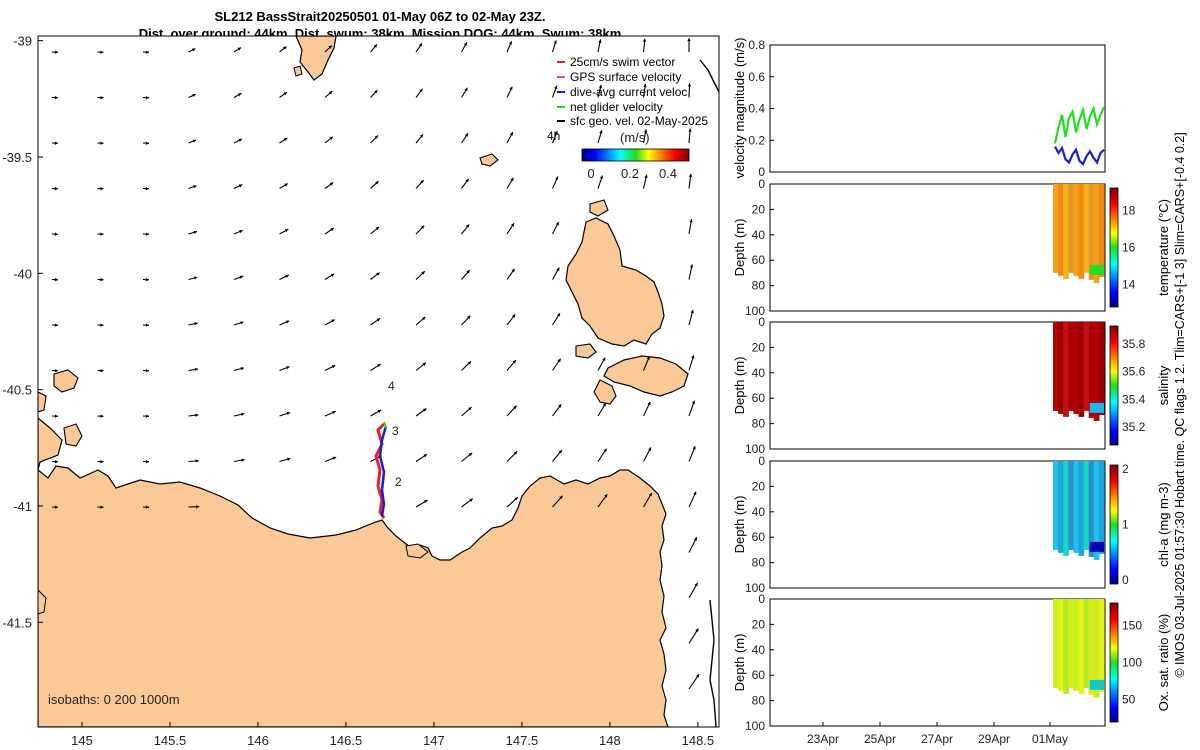 The width and height of the screenshot is (1200, 750). What do you see at coordinates (639, 121) in the screenshot?
I see `legend-label-geo: sfc geo. vel. 02-May-2025` at bounding box center [639, 121].